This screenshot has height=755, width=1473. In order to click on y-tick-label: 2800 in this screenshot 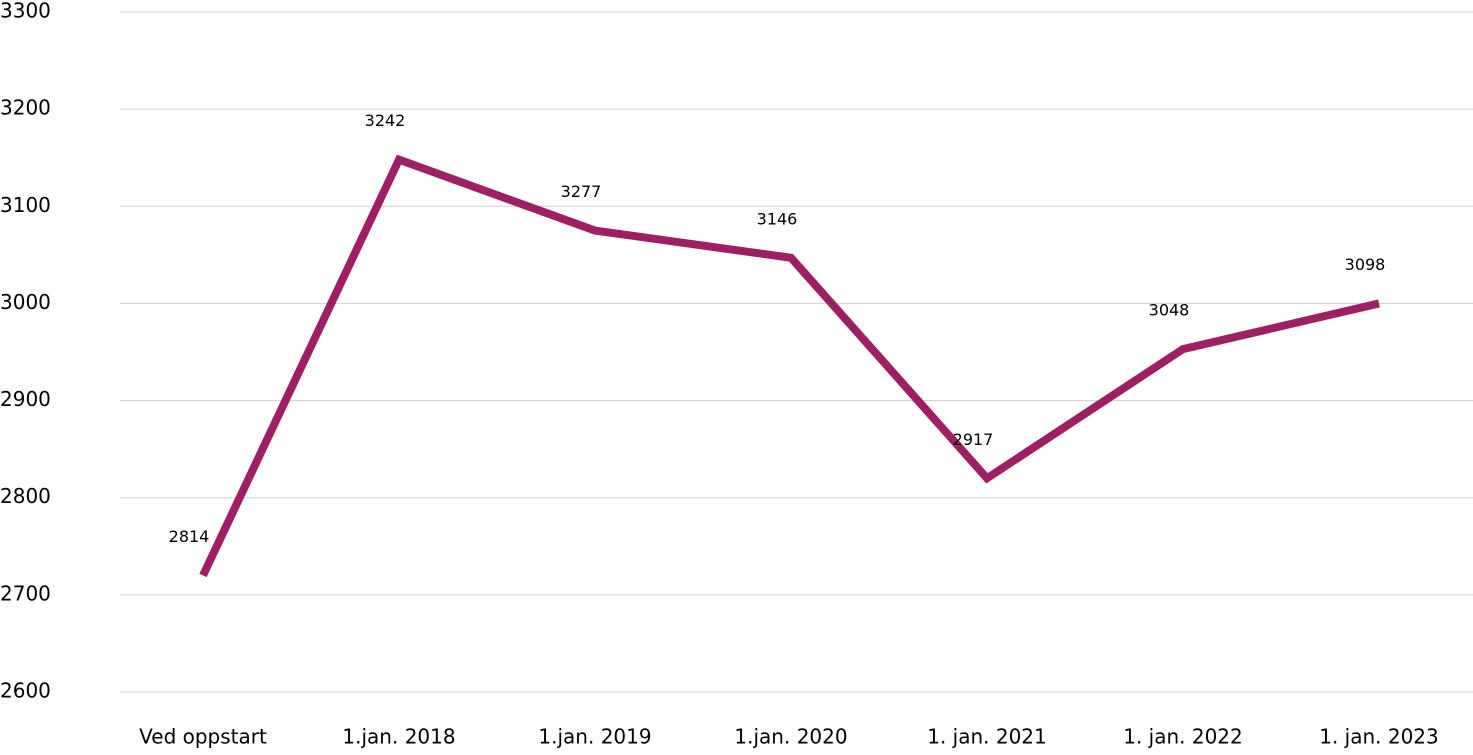, I will do `click(25, 496)`.